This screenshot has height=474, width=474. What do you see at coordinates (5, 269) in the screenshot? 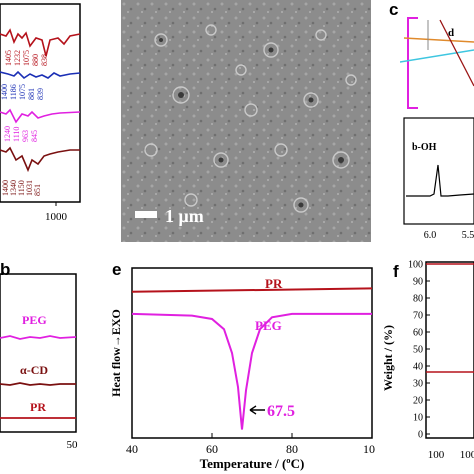
I see `panel-label-d: b` at bounding box center [5, 269].